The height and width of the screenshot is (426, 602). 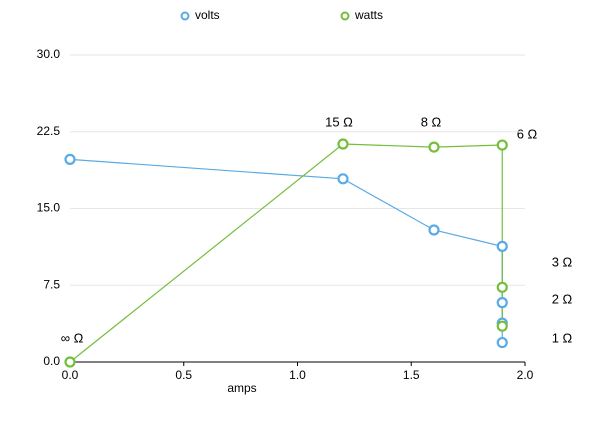 What do you see at coordinates (49, 131) in the screenshot?
I see `y-tick-label: 22.5` at bounding box center [49, 131].